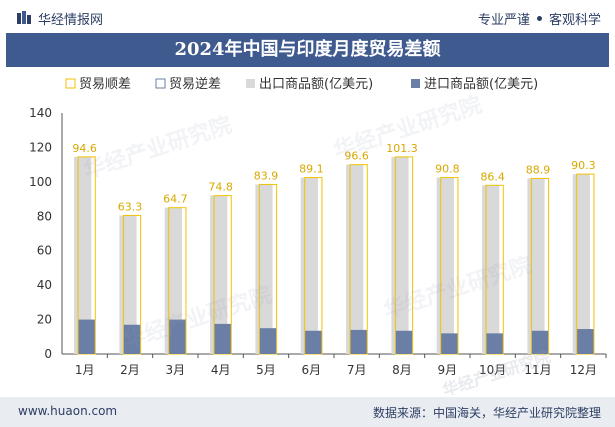  Describe the element at coordinates (44, 251) in the screenshot. I see `y-tick-label-3: 60` at that location.